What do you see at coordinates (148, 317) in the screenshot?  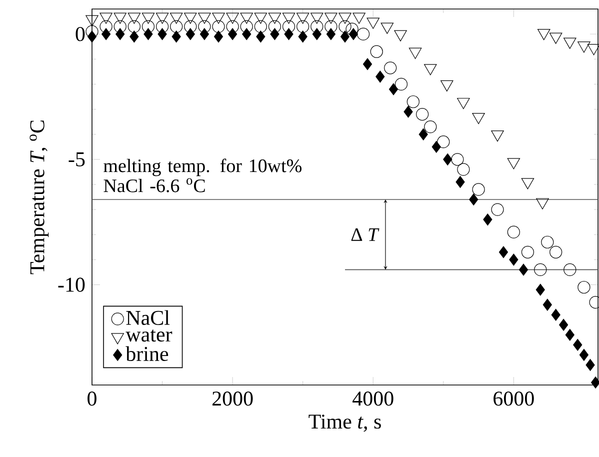 I see `legend-label: NaCl` at bounding box center [148, 317].